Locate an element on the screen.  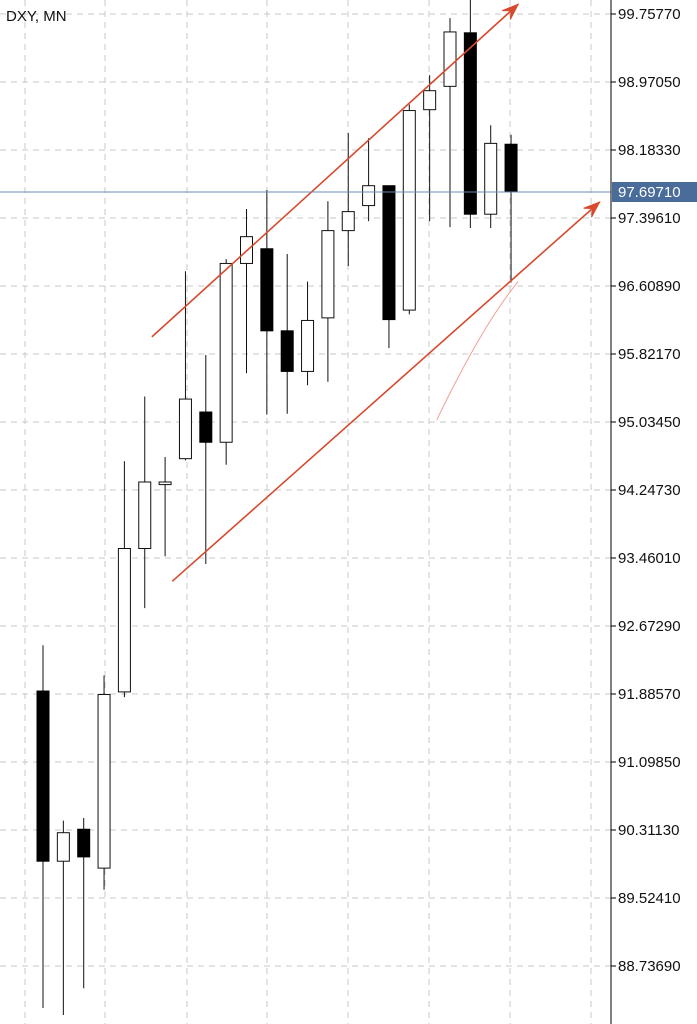
y-tick-label: 95.82170 is located at coordinates (649, 354).